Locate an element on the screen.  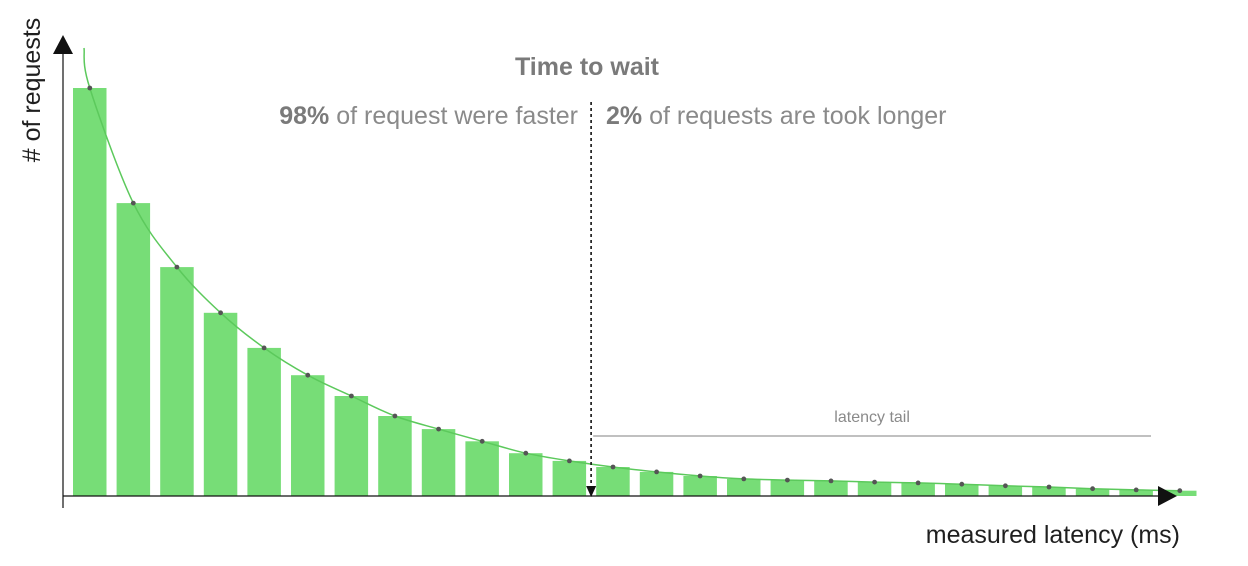
x-axis-arrow-icon is located at coordinates (1167, 496).